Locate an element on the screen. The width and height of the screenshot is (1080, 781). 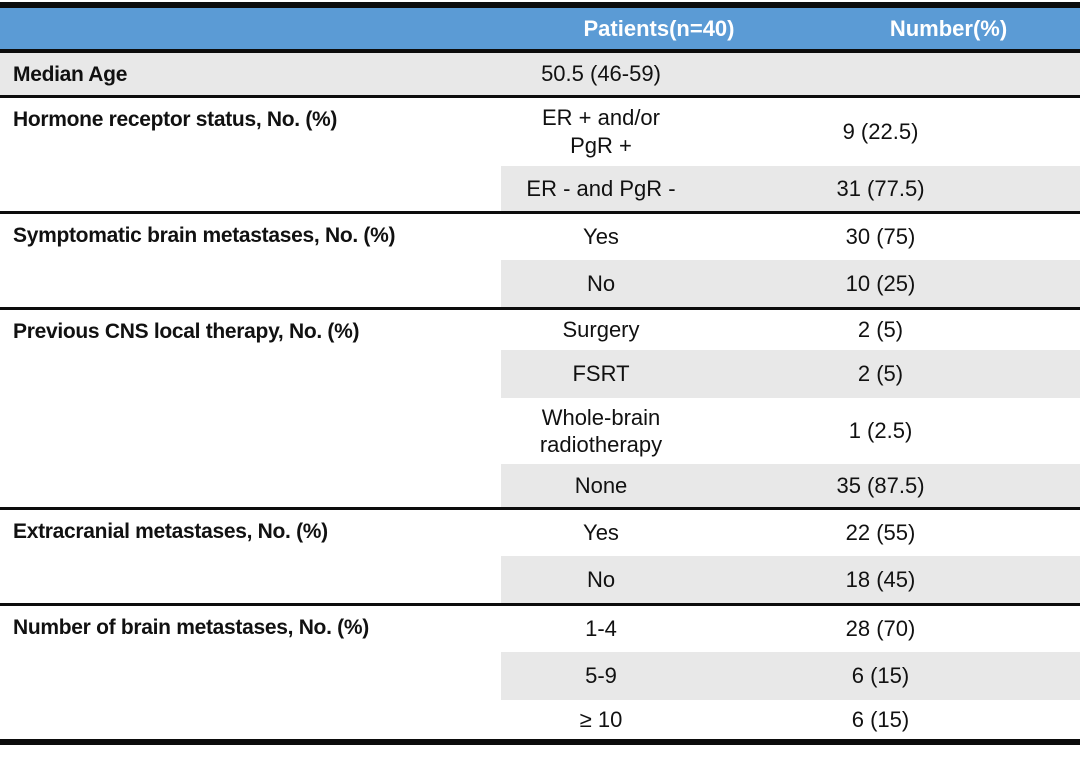
table-row-symptomatic-no: No 10 (25) is located at coordinates (540, 284).